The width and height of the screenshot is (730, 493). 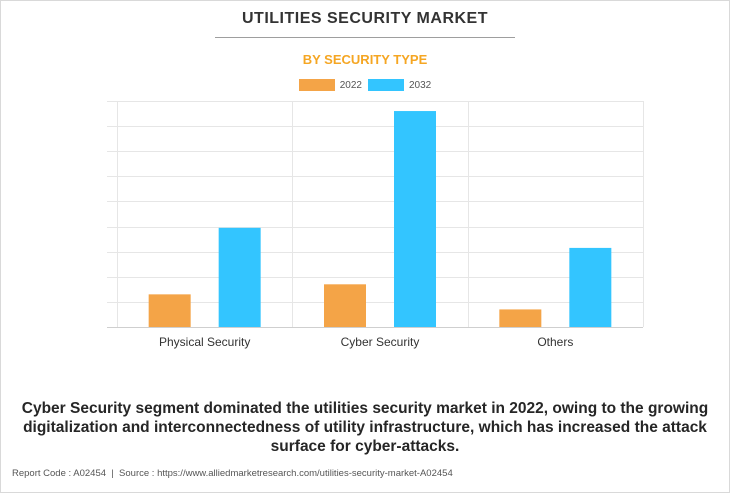 I want to click on legend-swatch-2032, so click(x=386, y=85).